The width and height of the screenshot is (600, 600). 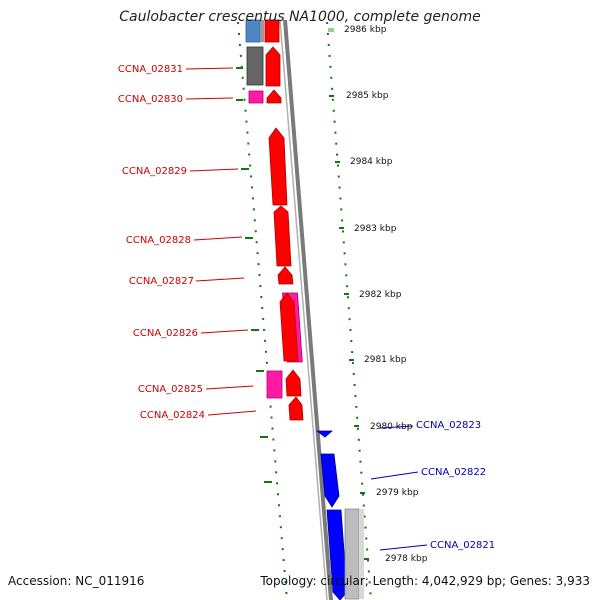 I want to click on gene-label-ccna-02821: CCNA_02821, so click(x=462, y=545).